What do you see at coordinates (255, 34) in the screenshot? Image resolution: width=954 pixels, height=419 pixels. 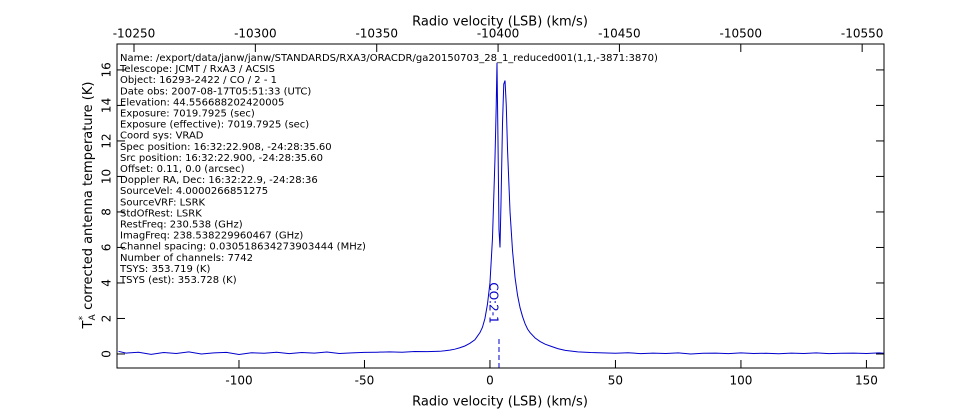 I see `x2-tick-label: -10300` at bounding box center [255, 34].